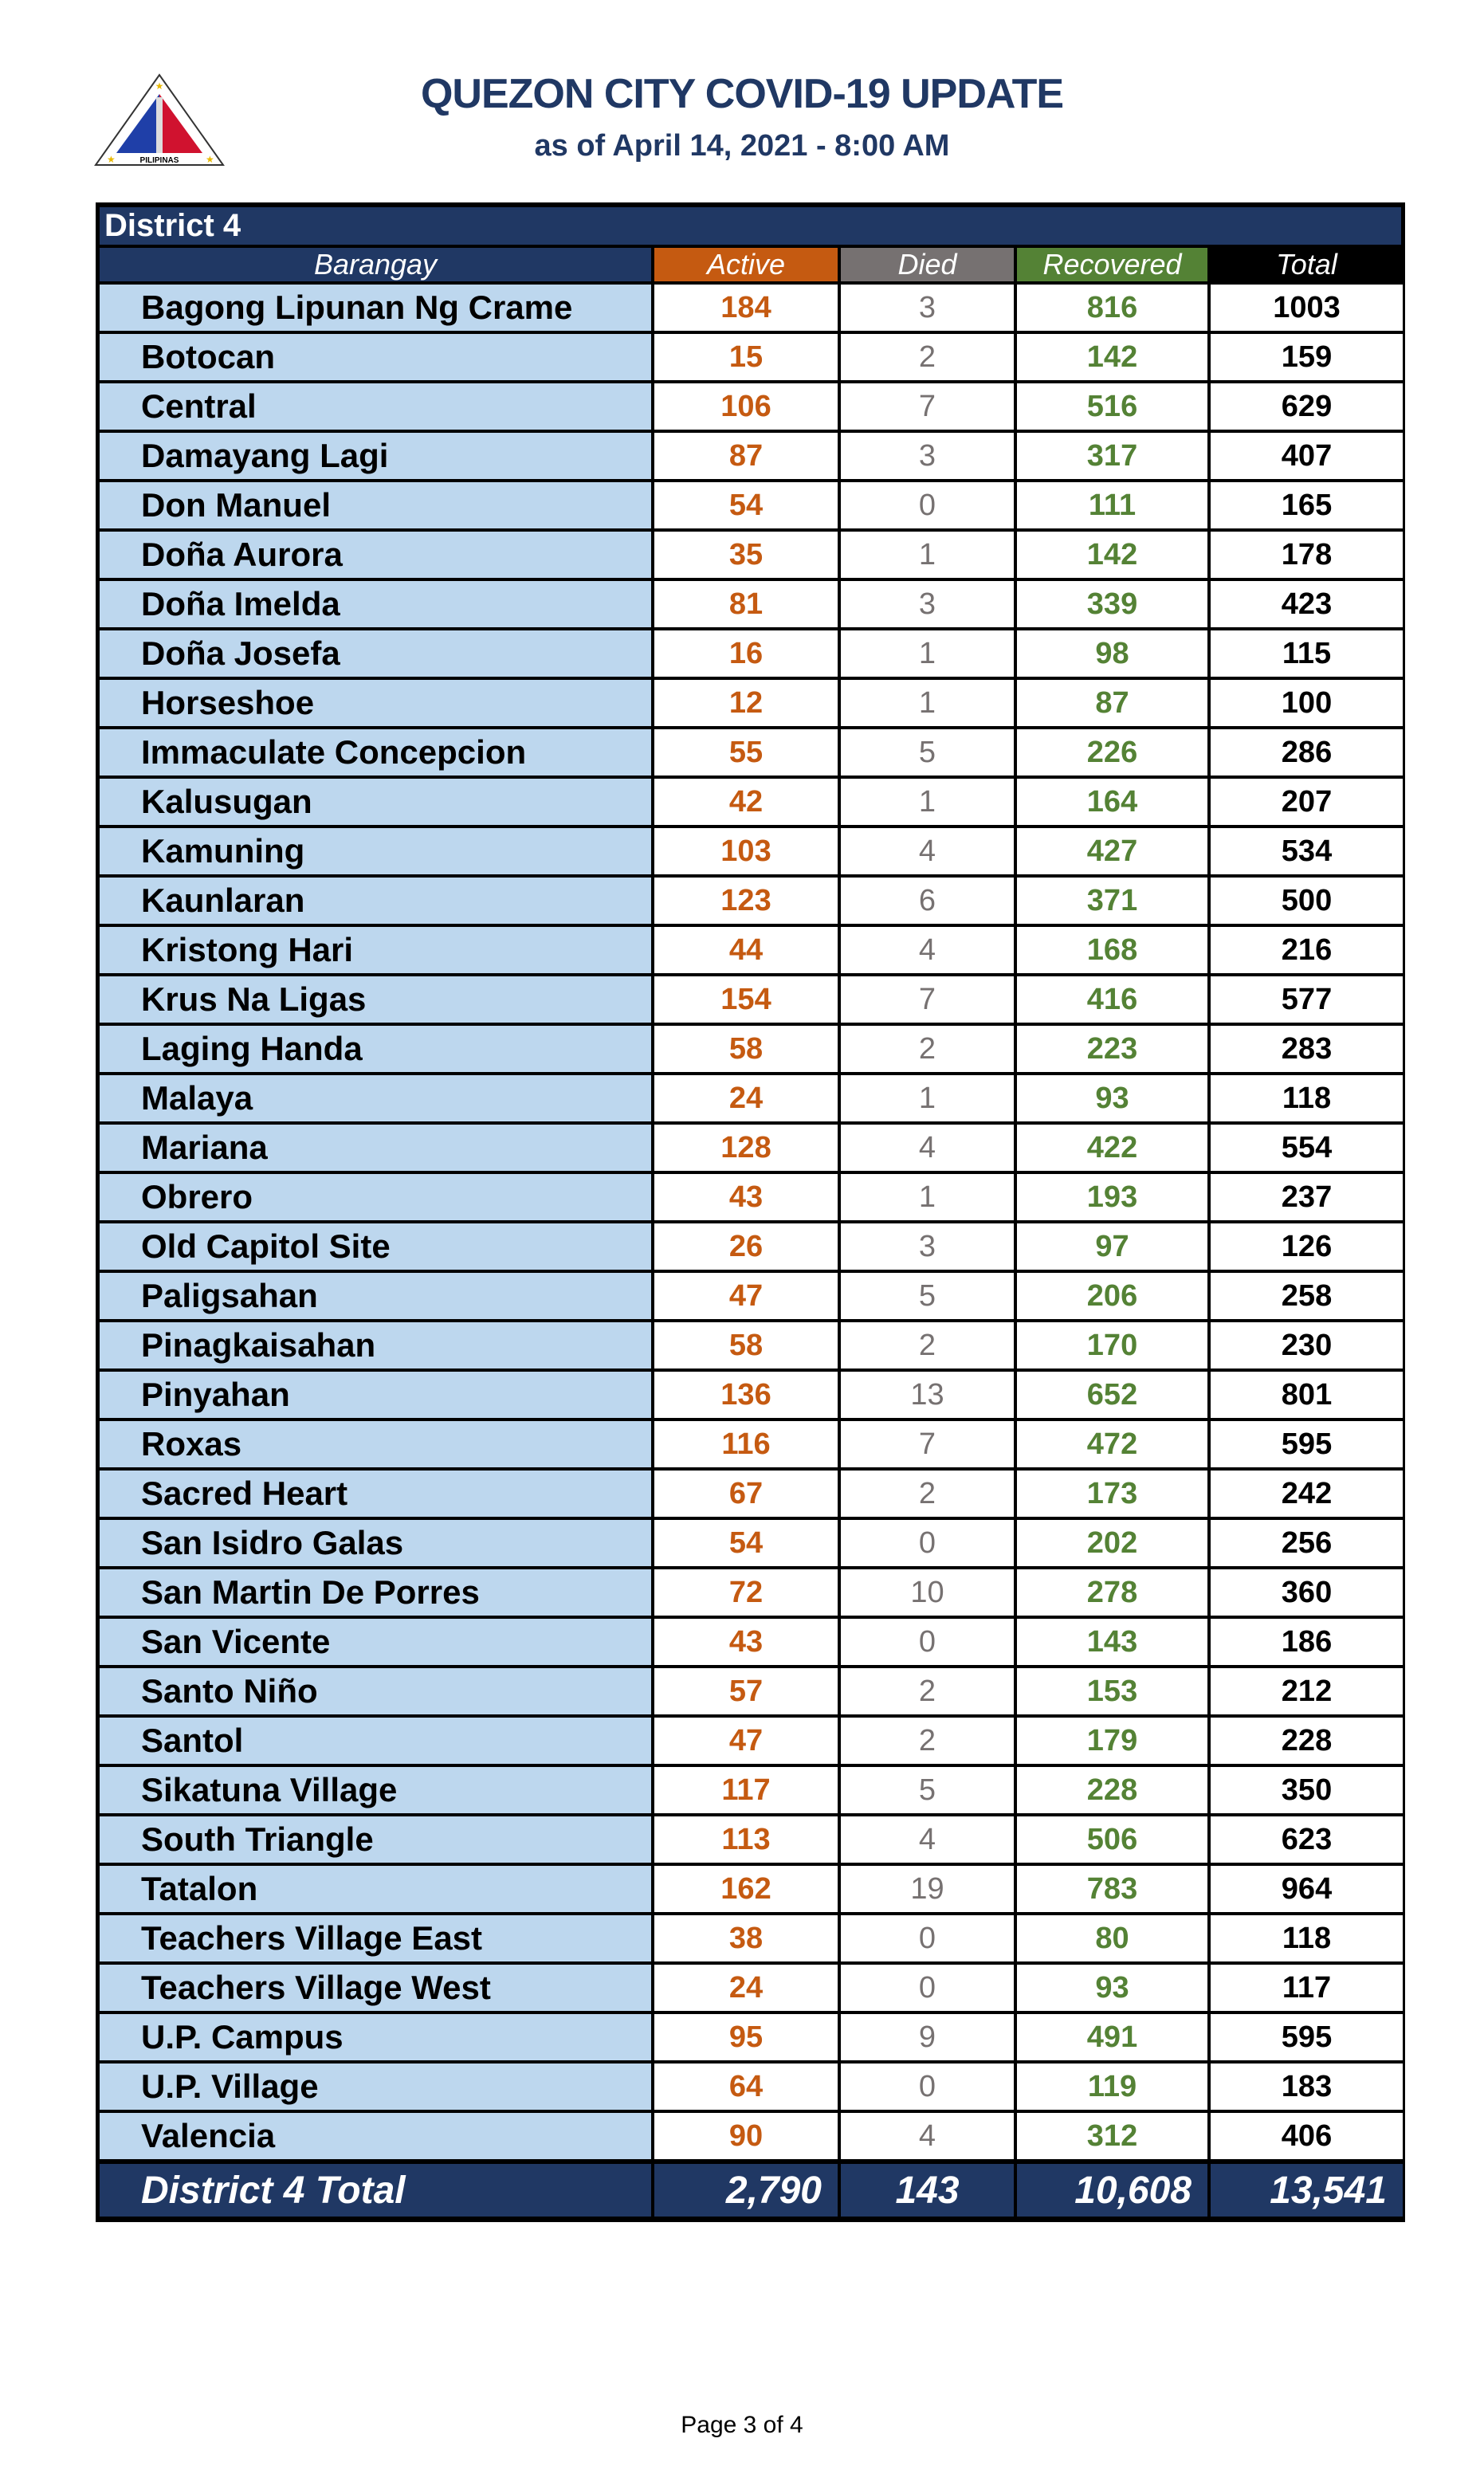 Image resolution: width=1484 pixels, height=2466 pixels. Describe the element at coordinates (751, 2136) in the screenshot. I see `table-row: Valencia 90 4 312 406` at that location.